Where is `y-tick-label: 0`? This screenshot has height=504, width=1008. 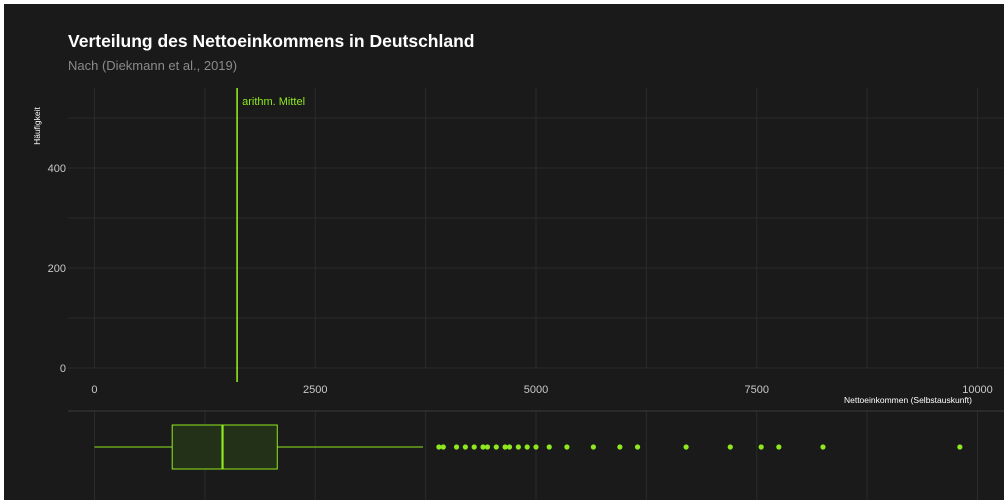
y-tick-label: 0 is located at coordinates (63, 369).